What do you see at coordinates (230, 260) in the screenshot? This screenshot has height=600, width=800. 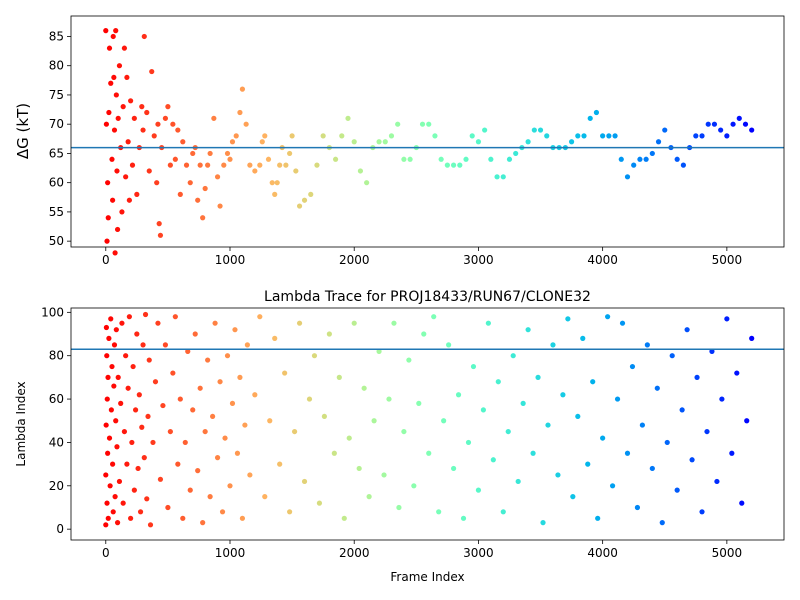 I see `dg-x-tick-label: 1000` at bounding box center [230, 260].